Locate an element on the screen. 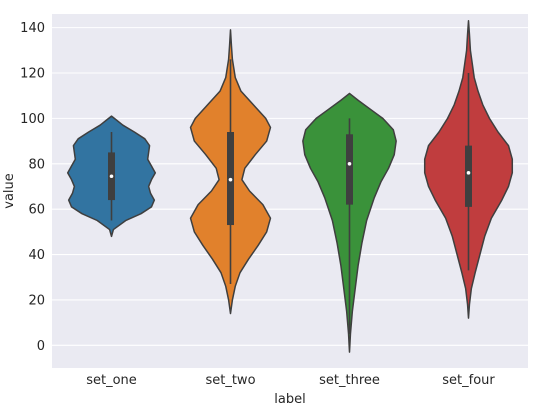 The image size is (541, 418). y-tick-label: 40 is located at coordinates (36, 255).